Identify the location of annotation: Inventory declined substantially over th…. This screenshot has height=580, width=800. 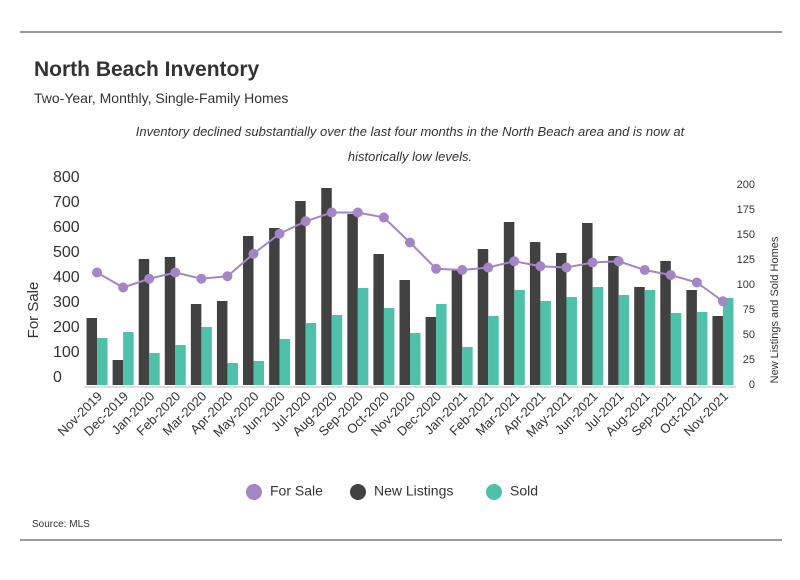
(411, 131).